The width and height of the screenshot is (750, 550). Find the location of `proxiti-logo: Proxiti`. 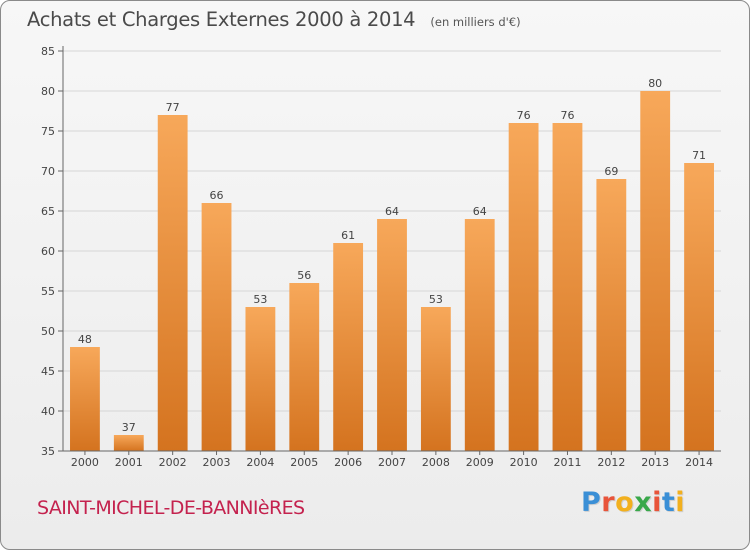

proxiti-logo: Proxiti is located at coordinates (633, 502).